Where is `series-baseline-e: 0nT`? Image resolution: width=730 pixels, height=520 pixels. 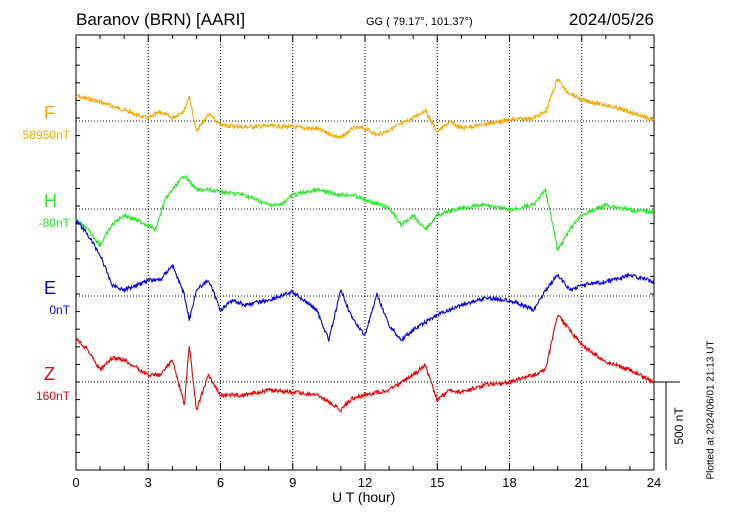
series-baseline-e: 0nT is located at coordinates (59, 310).